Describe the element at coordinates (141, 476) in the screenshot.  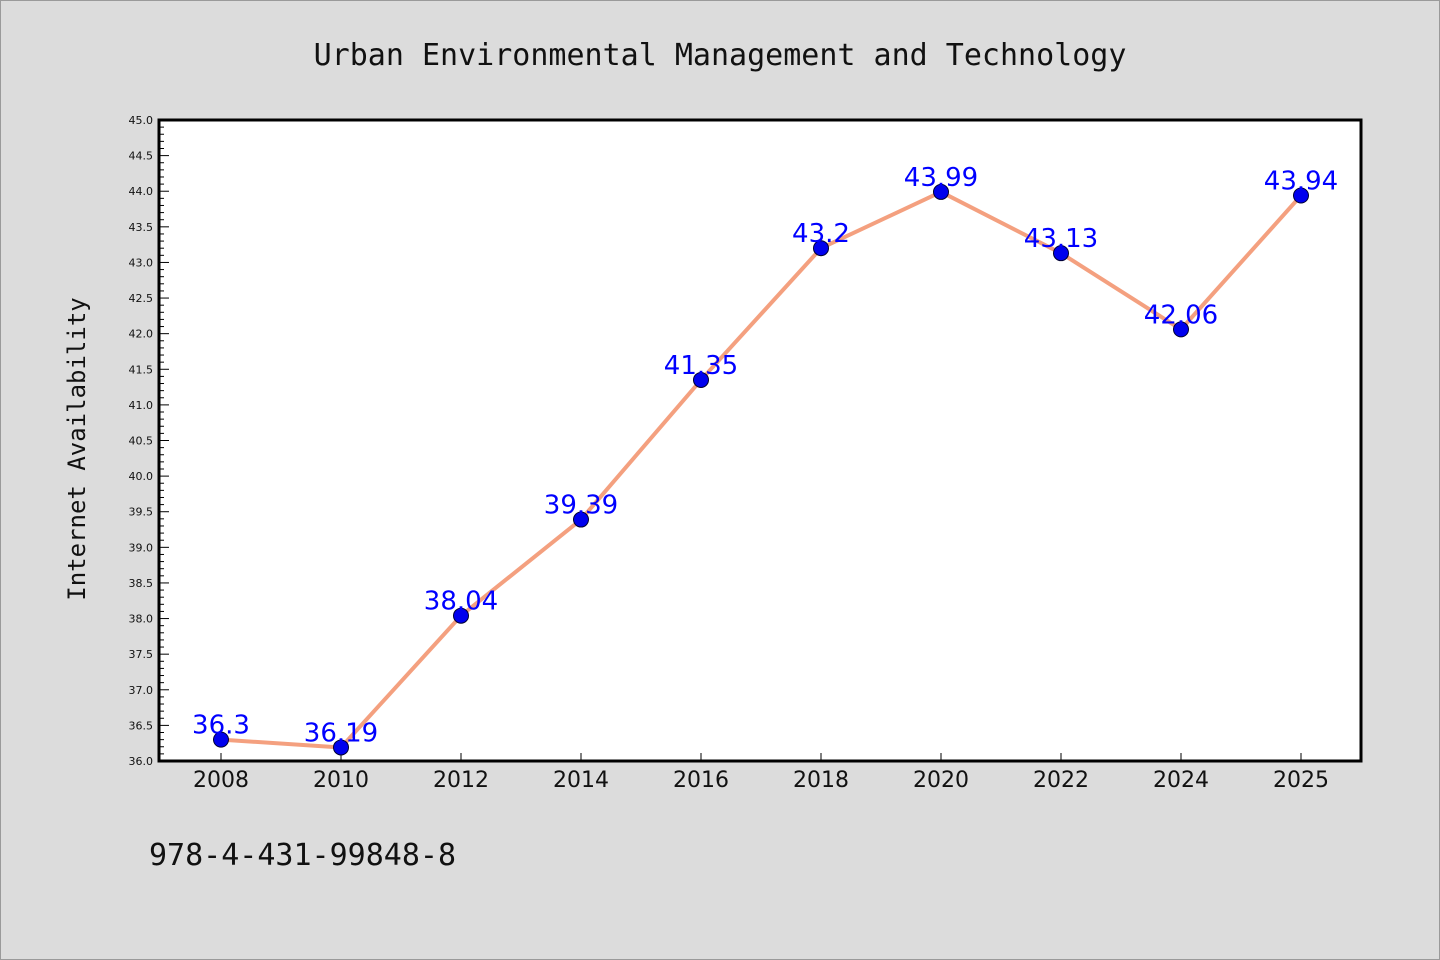
I see `y-tick-label: 40.0` at that location.